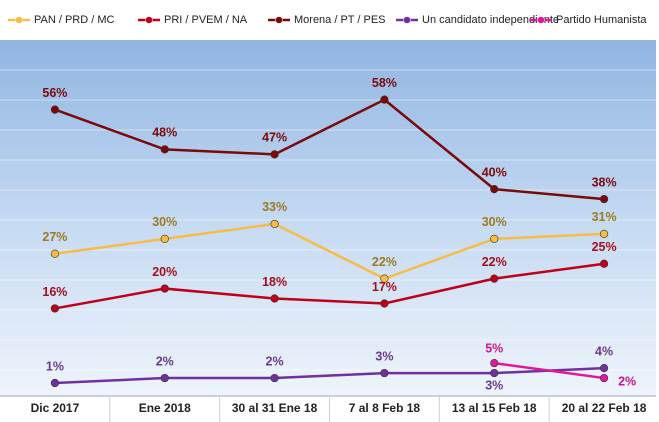 The width and height of the screenshot is (659, 422). I want to click on legend-label: Un candidato independiente, so click(490, 20).